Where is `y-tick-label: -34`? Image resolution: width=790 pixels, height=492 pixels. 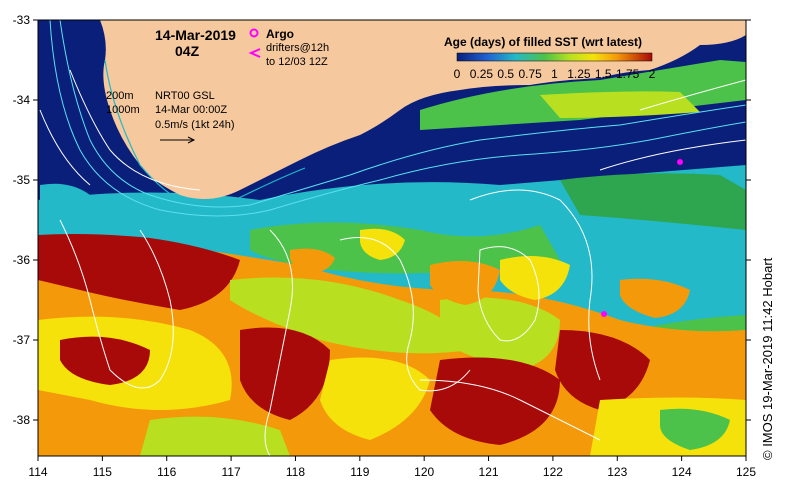
y-tick-label: -34 is located at coordinates (22, 100).